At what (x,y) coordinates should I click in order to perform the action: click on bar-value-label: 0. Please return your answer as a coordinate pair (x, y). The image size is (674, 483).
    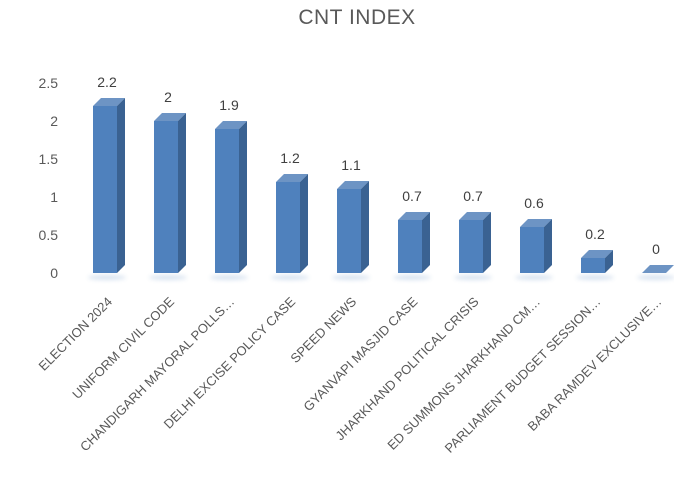
    Looking at the image, I should click on (656, 249).